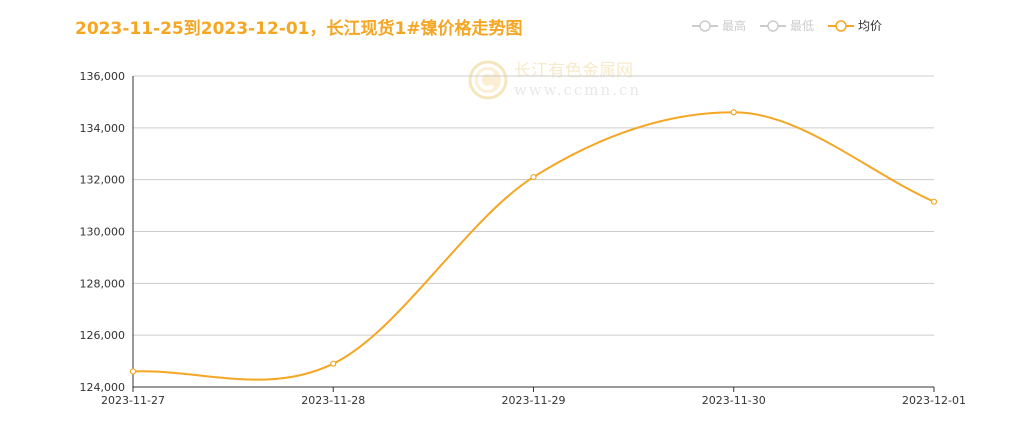  What do you see at coordinates (934, 400) in the screenshot?
I see `x-tick-label: 2023-12-01` at bounding box center [934, 400].